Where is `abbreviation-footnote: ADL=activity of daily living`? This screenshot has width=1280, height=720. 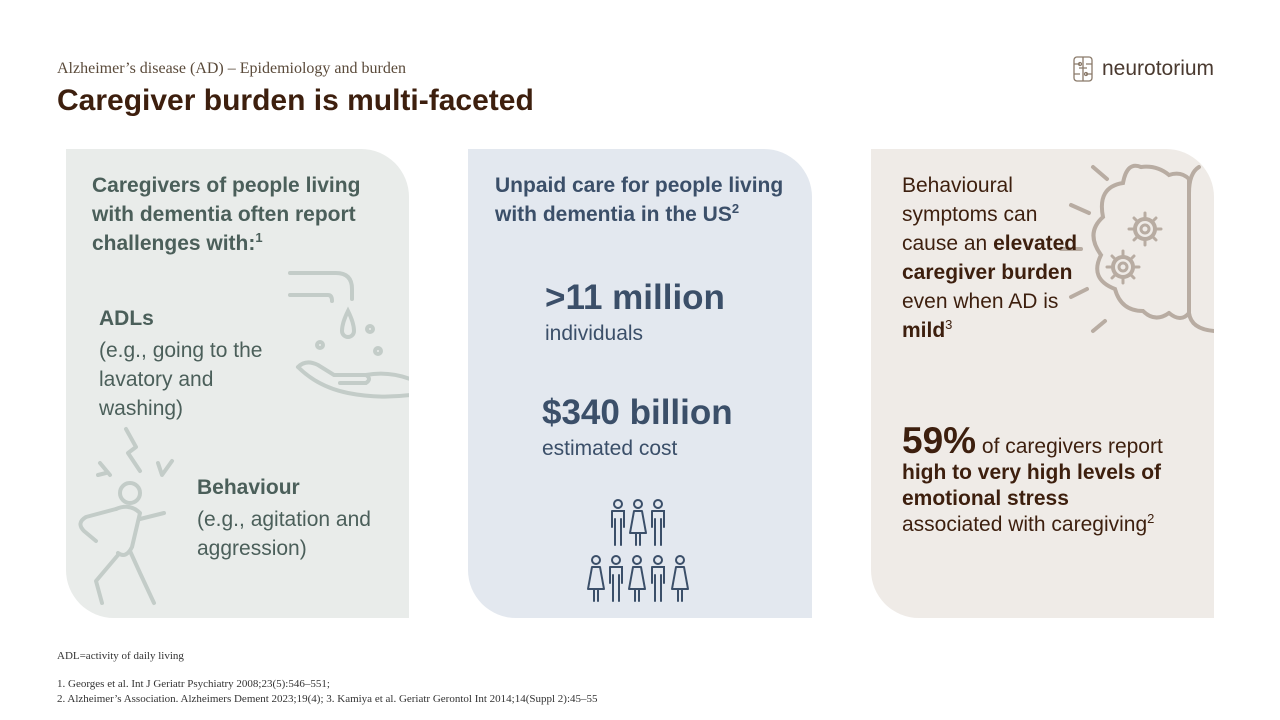
abbreviation-footnote: ADL=activity of daily living is located at coordinates (120, 656).